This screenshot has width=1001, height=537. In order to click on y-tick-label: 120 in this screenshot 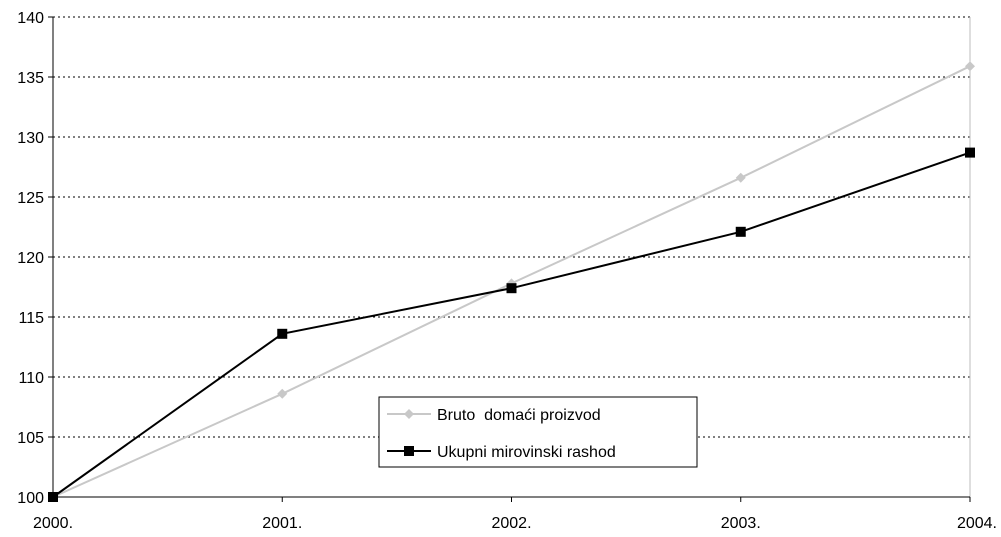, I will do `click(30, 258)`.